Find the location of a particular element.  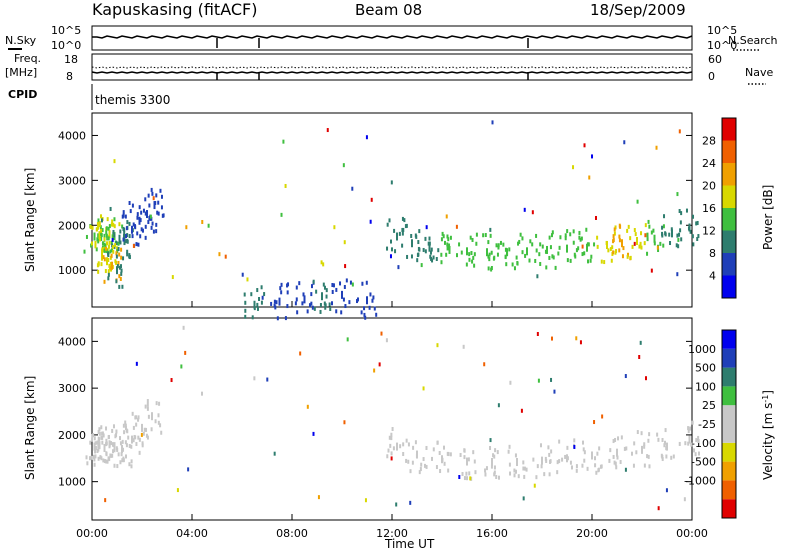

power-y-label: Slant Range [km] is located at coordinates (30, 220).